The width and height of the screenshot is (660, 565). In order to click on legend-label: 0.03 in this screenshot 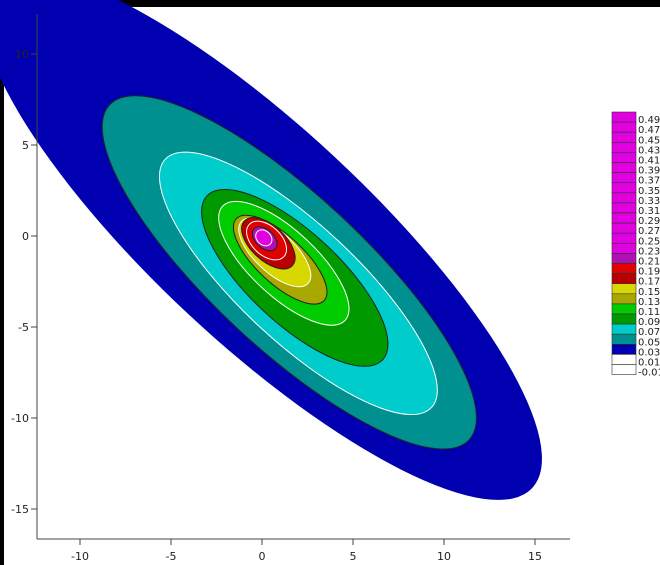, I will do `click(649, 352)`.